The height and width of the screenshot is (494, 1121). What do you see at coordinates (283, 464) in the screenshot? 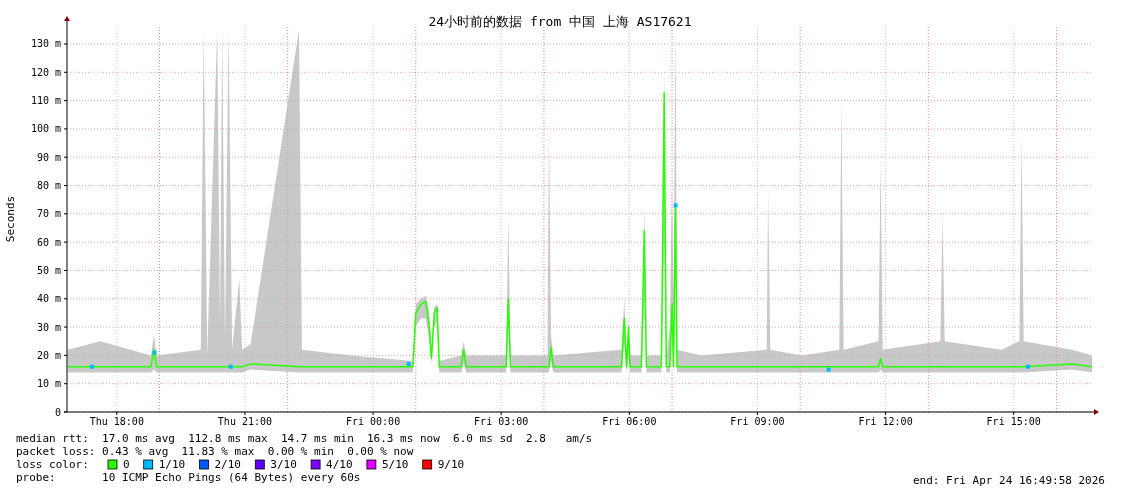
I see `legend-label: 3/10` at bounding box center [283, 464].